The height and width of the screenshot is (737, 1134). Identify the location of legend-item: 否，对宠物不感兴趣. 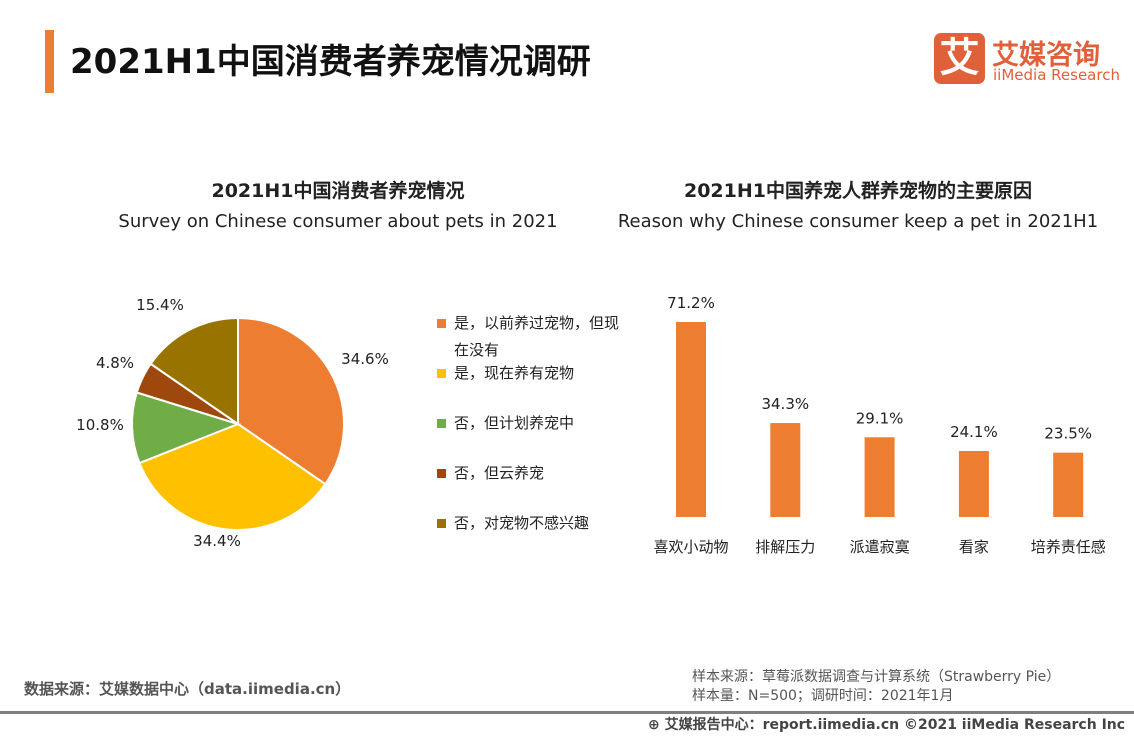
(529, 523).